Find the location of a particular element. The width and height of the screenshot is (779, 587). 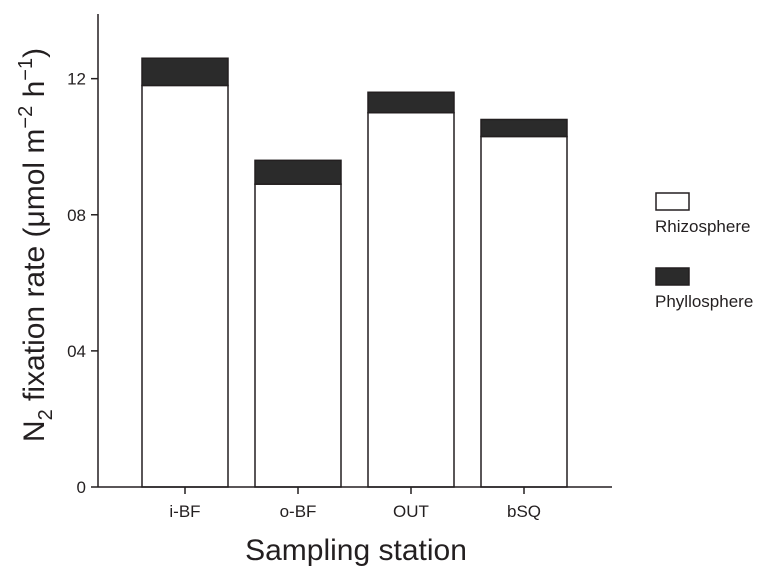

legend-swatch-rhizosphere is located at coordinates (672, 201).